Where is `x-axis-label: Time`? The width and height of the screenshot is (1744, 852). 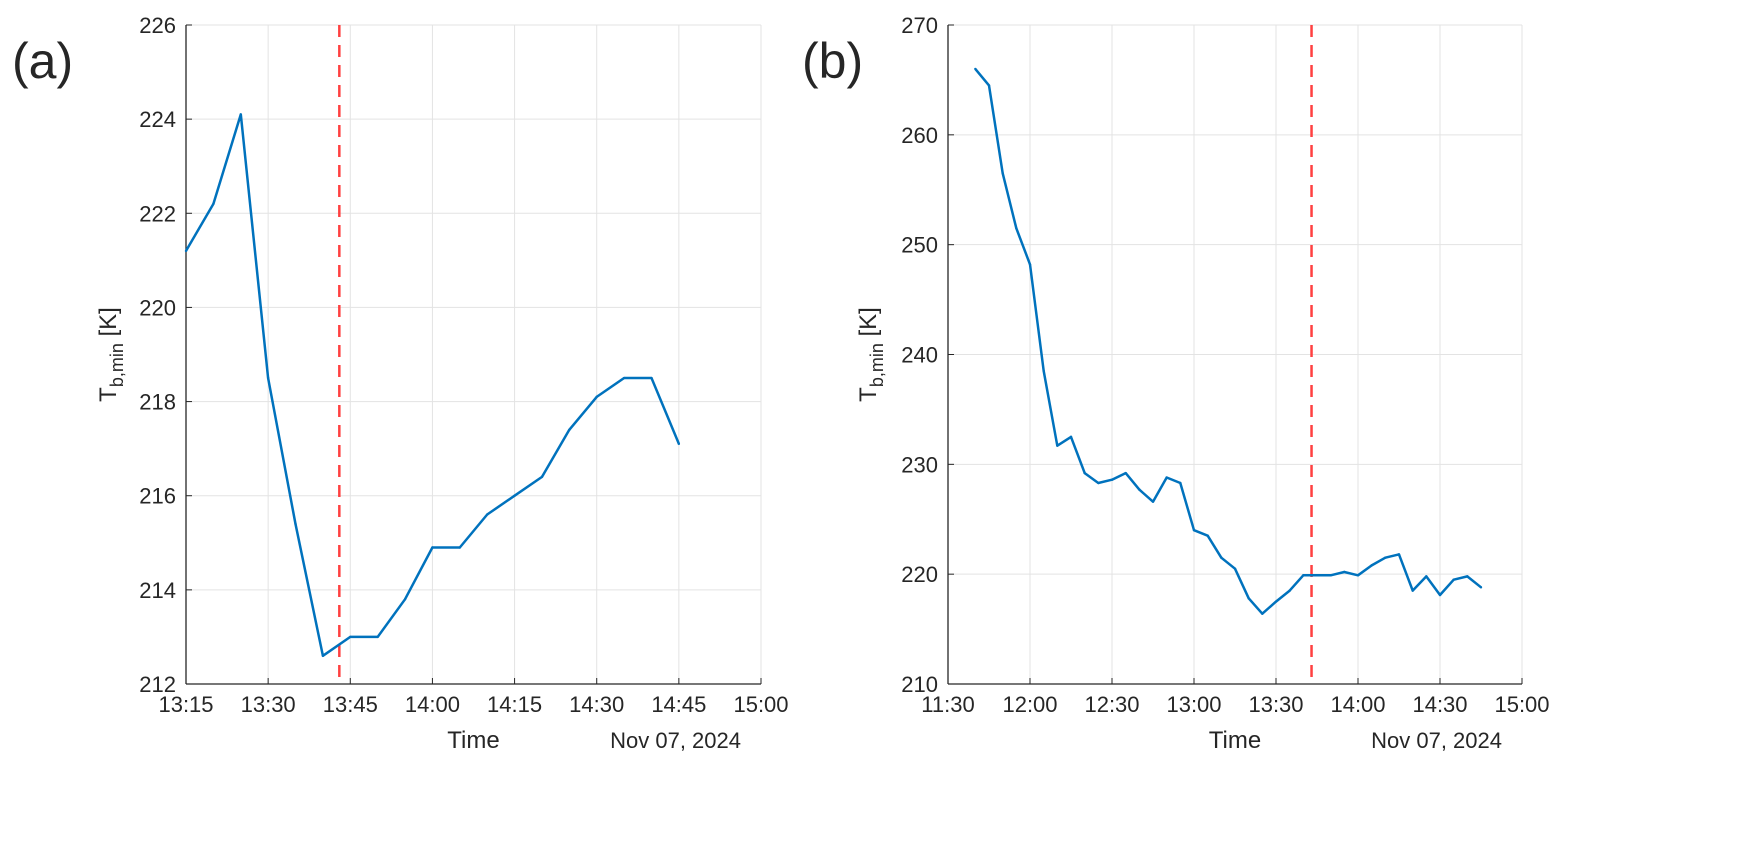
x-axis-label: Time is located at coordinates (1235, 740).